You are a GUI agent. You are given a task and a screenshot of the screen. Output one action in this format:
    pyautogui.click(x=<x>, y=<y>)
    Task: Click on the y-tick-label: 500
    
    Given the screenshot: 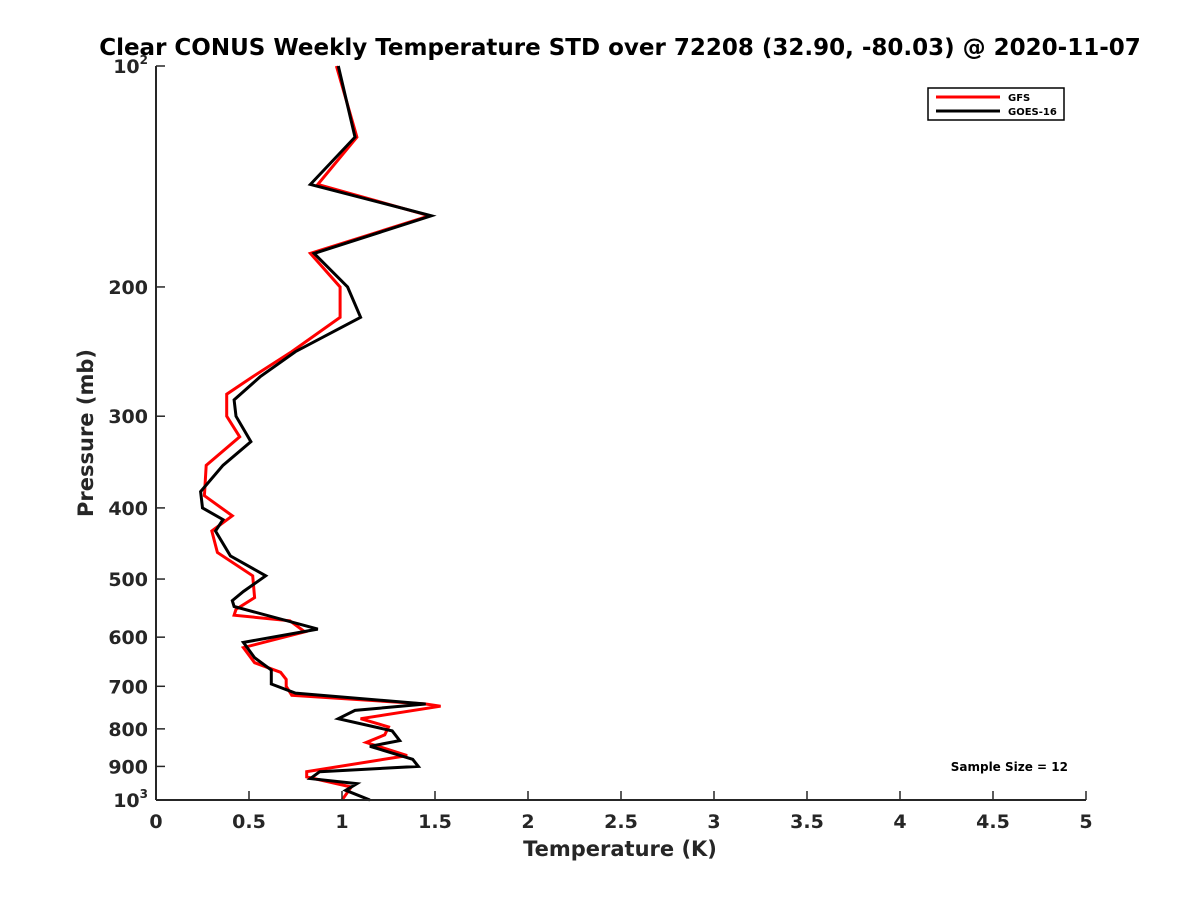 What is the action you would take?
    pyautogui.click(x=128, y=580)
    